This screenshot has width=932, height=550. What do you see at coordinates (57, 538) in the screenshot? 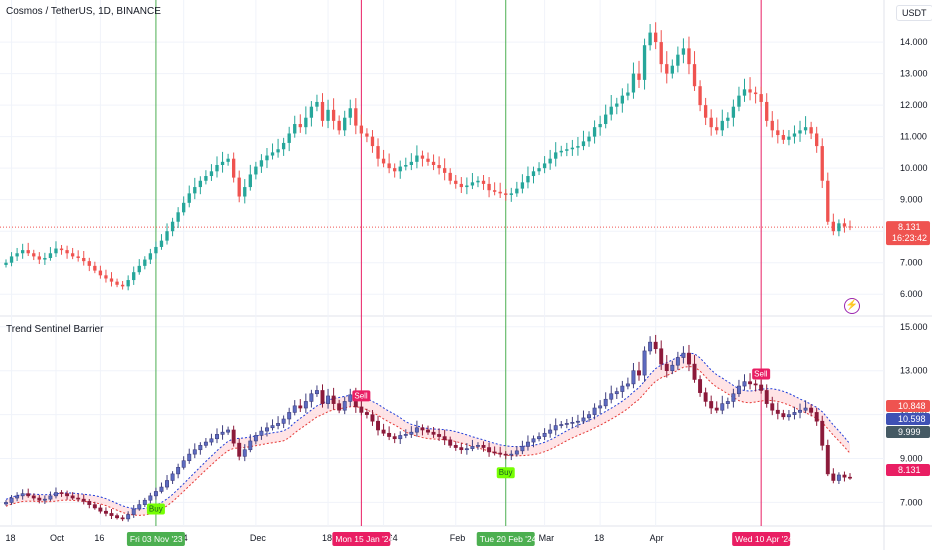
I see `time-tick-label: Oct` at bounding box center [57, 538].